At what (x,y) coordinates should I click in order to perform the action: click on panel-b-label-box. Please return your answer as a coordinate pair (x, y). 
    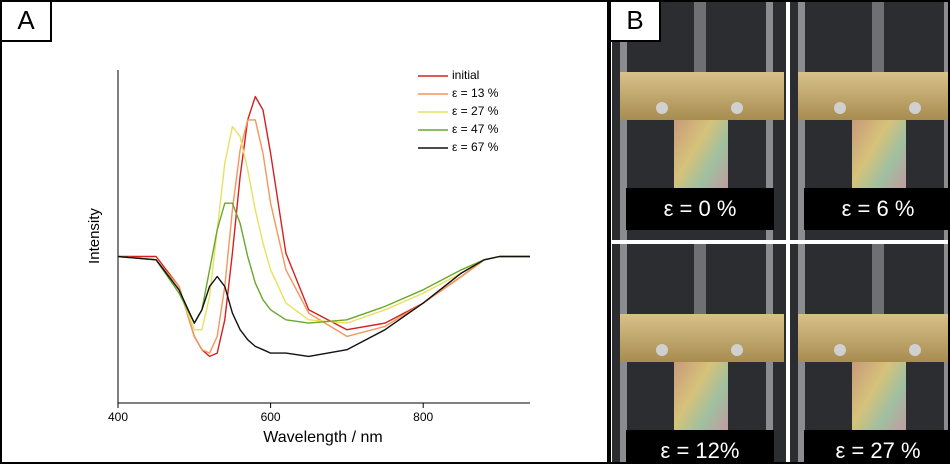
    Looking at the image, I should click on (635, 21).